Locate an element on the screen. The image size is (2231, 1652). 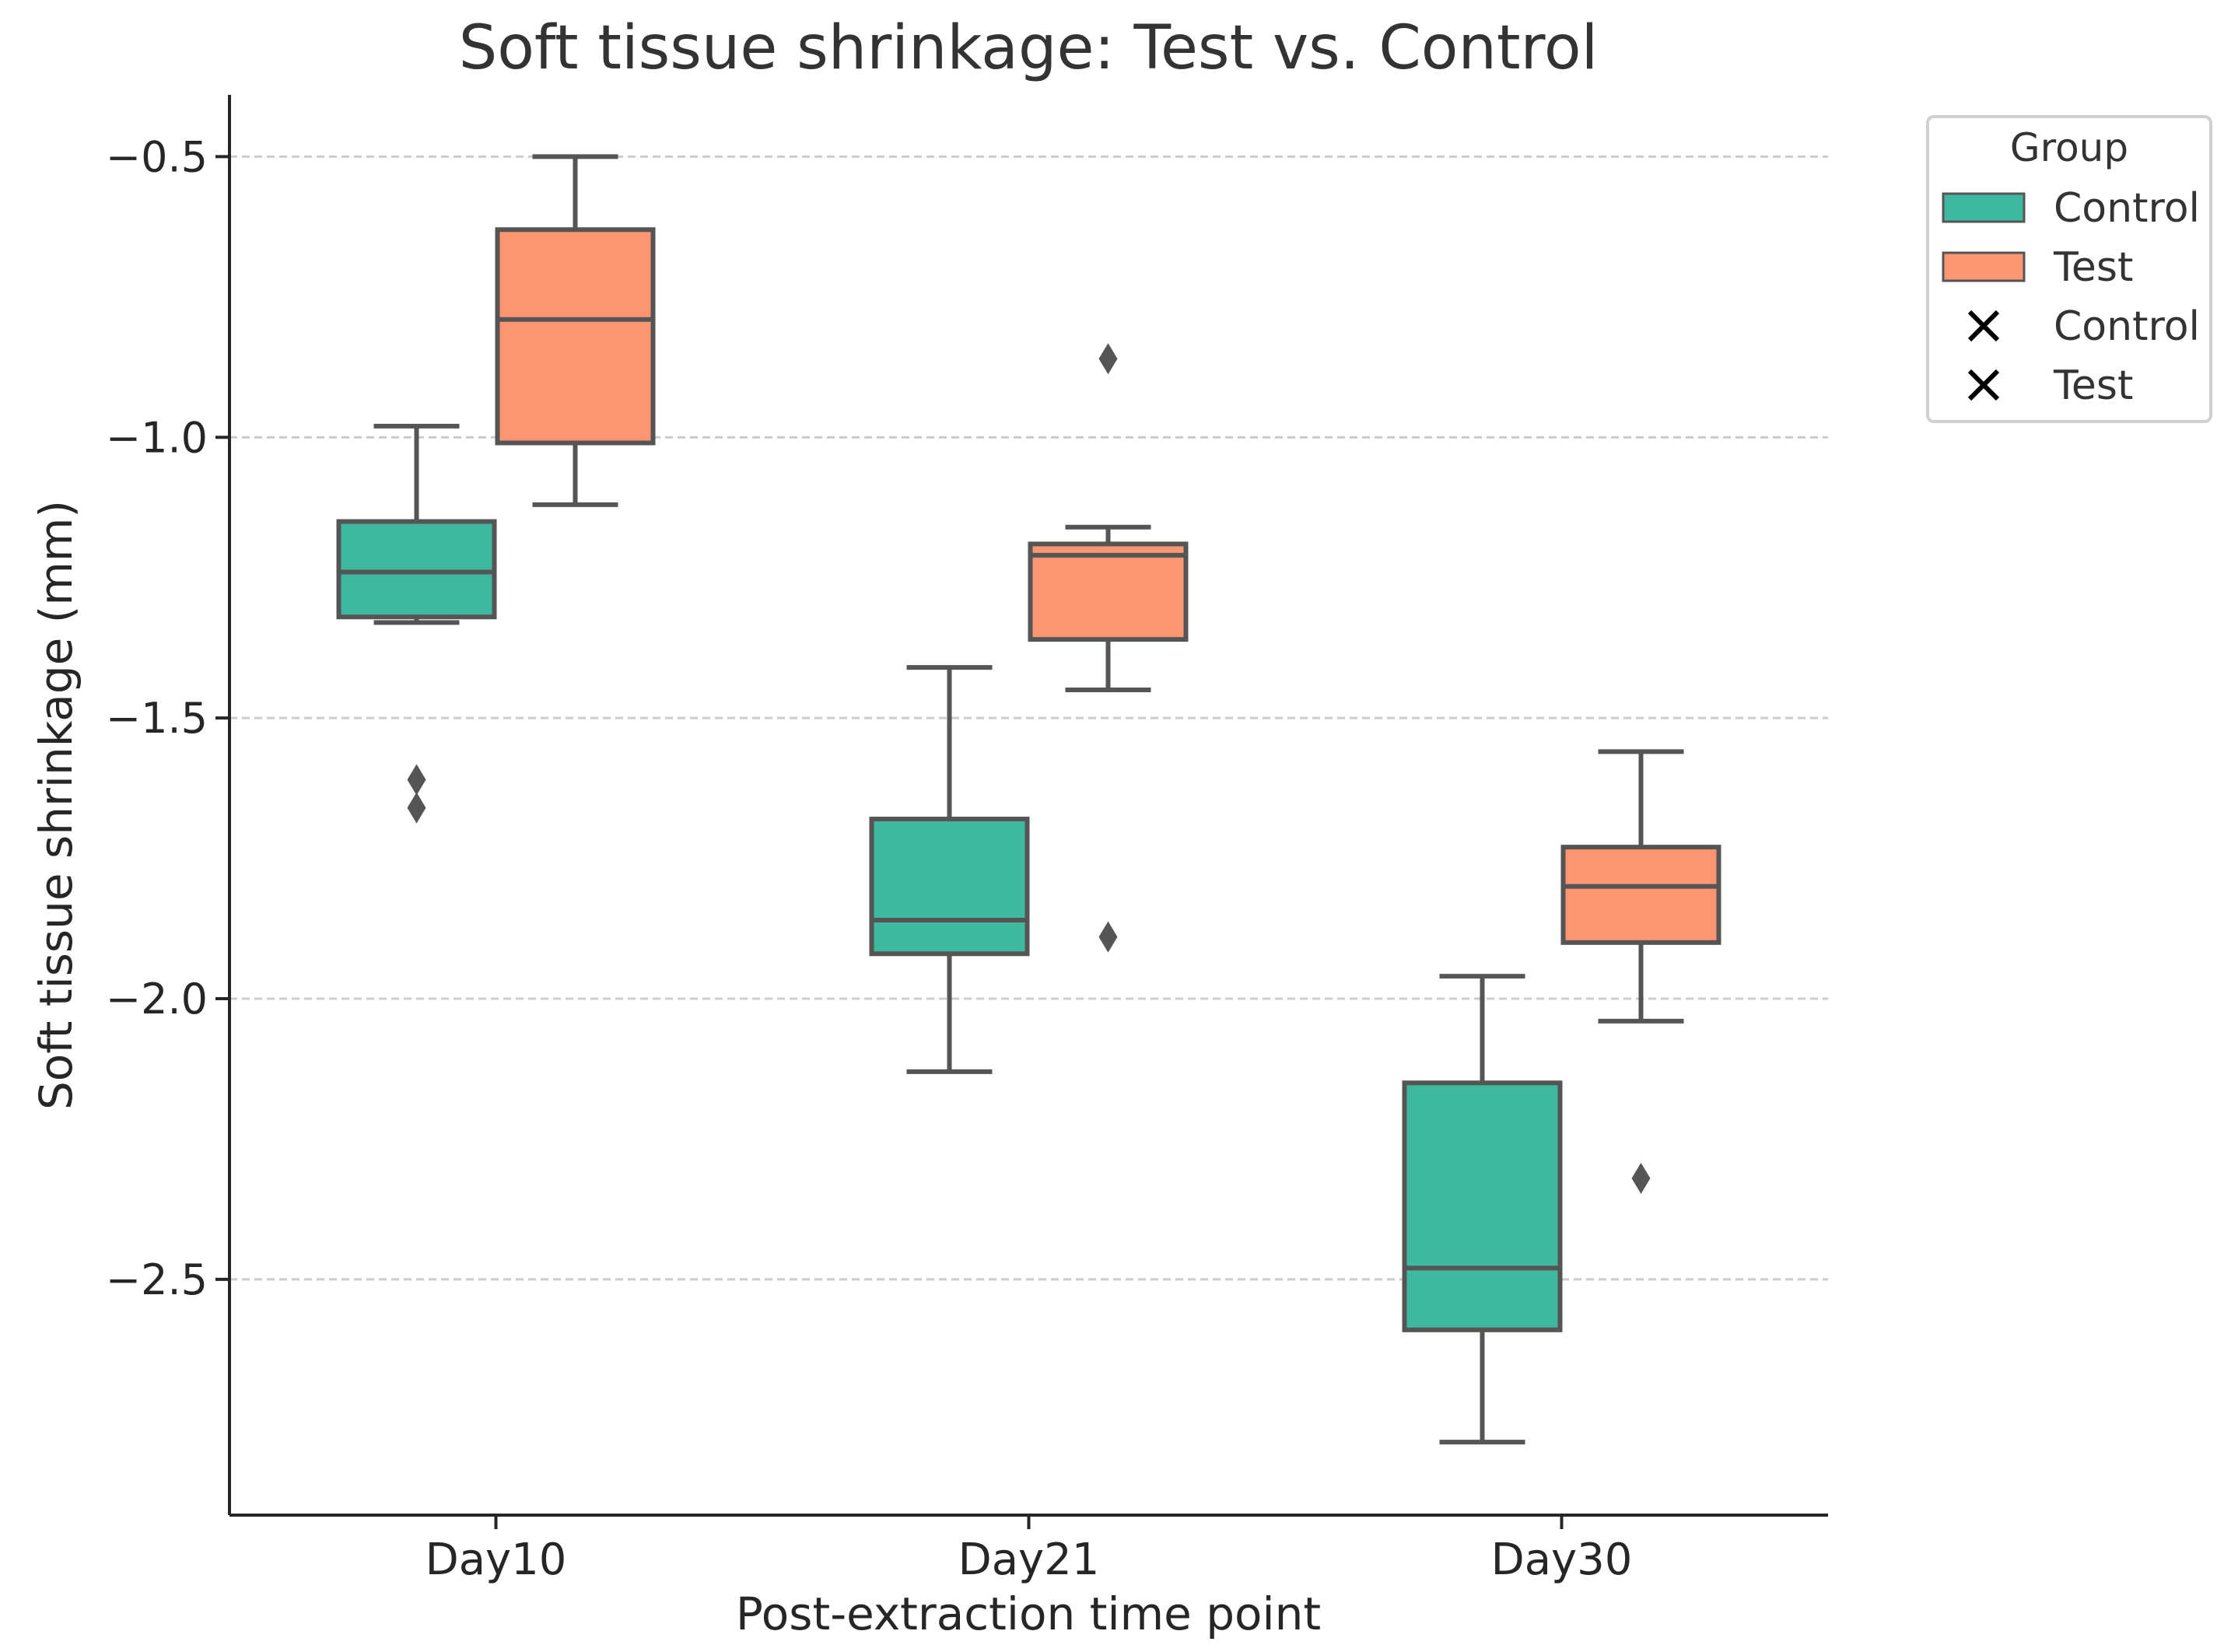
box-test-day21 is located at coordinates (1108, 648).